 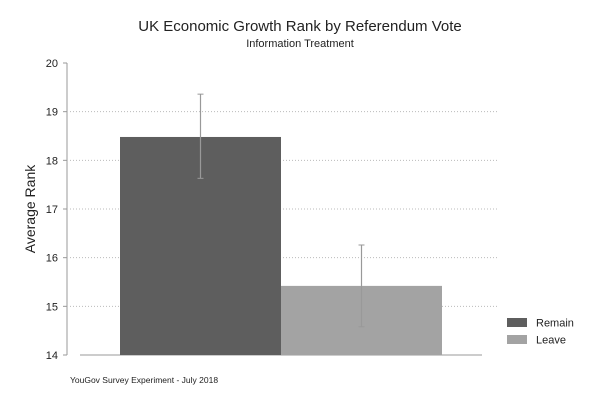 I want to click on source-note: YouGov Survey Experiment - July 2018, so click(x=144, y=380).